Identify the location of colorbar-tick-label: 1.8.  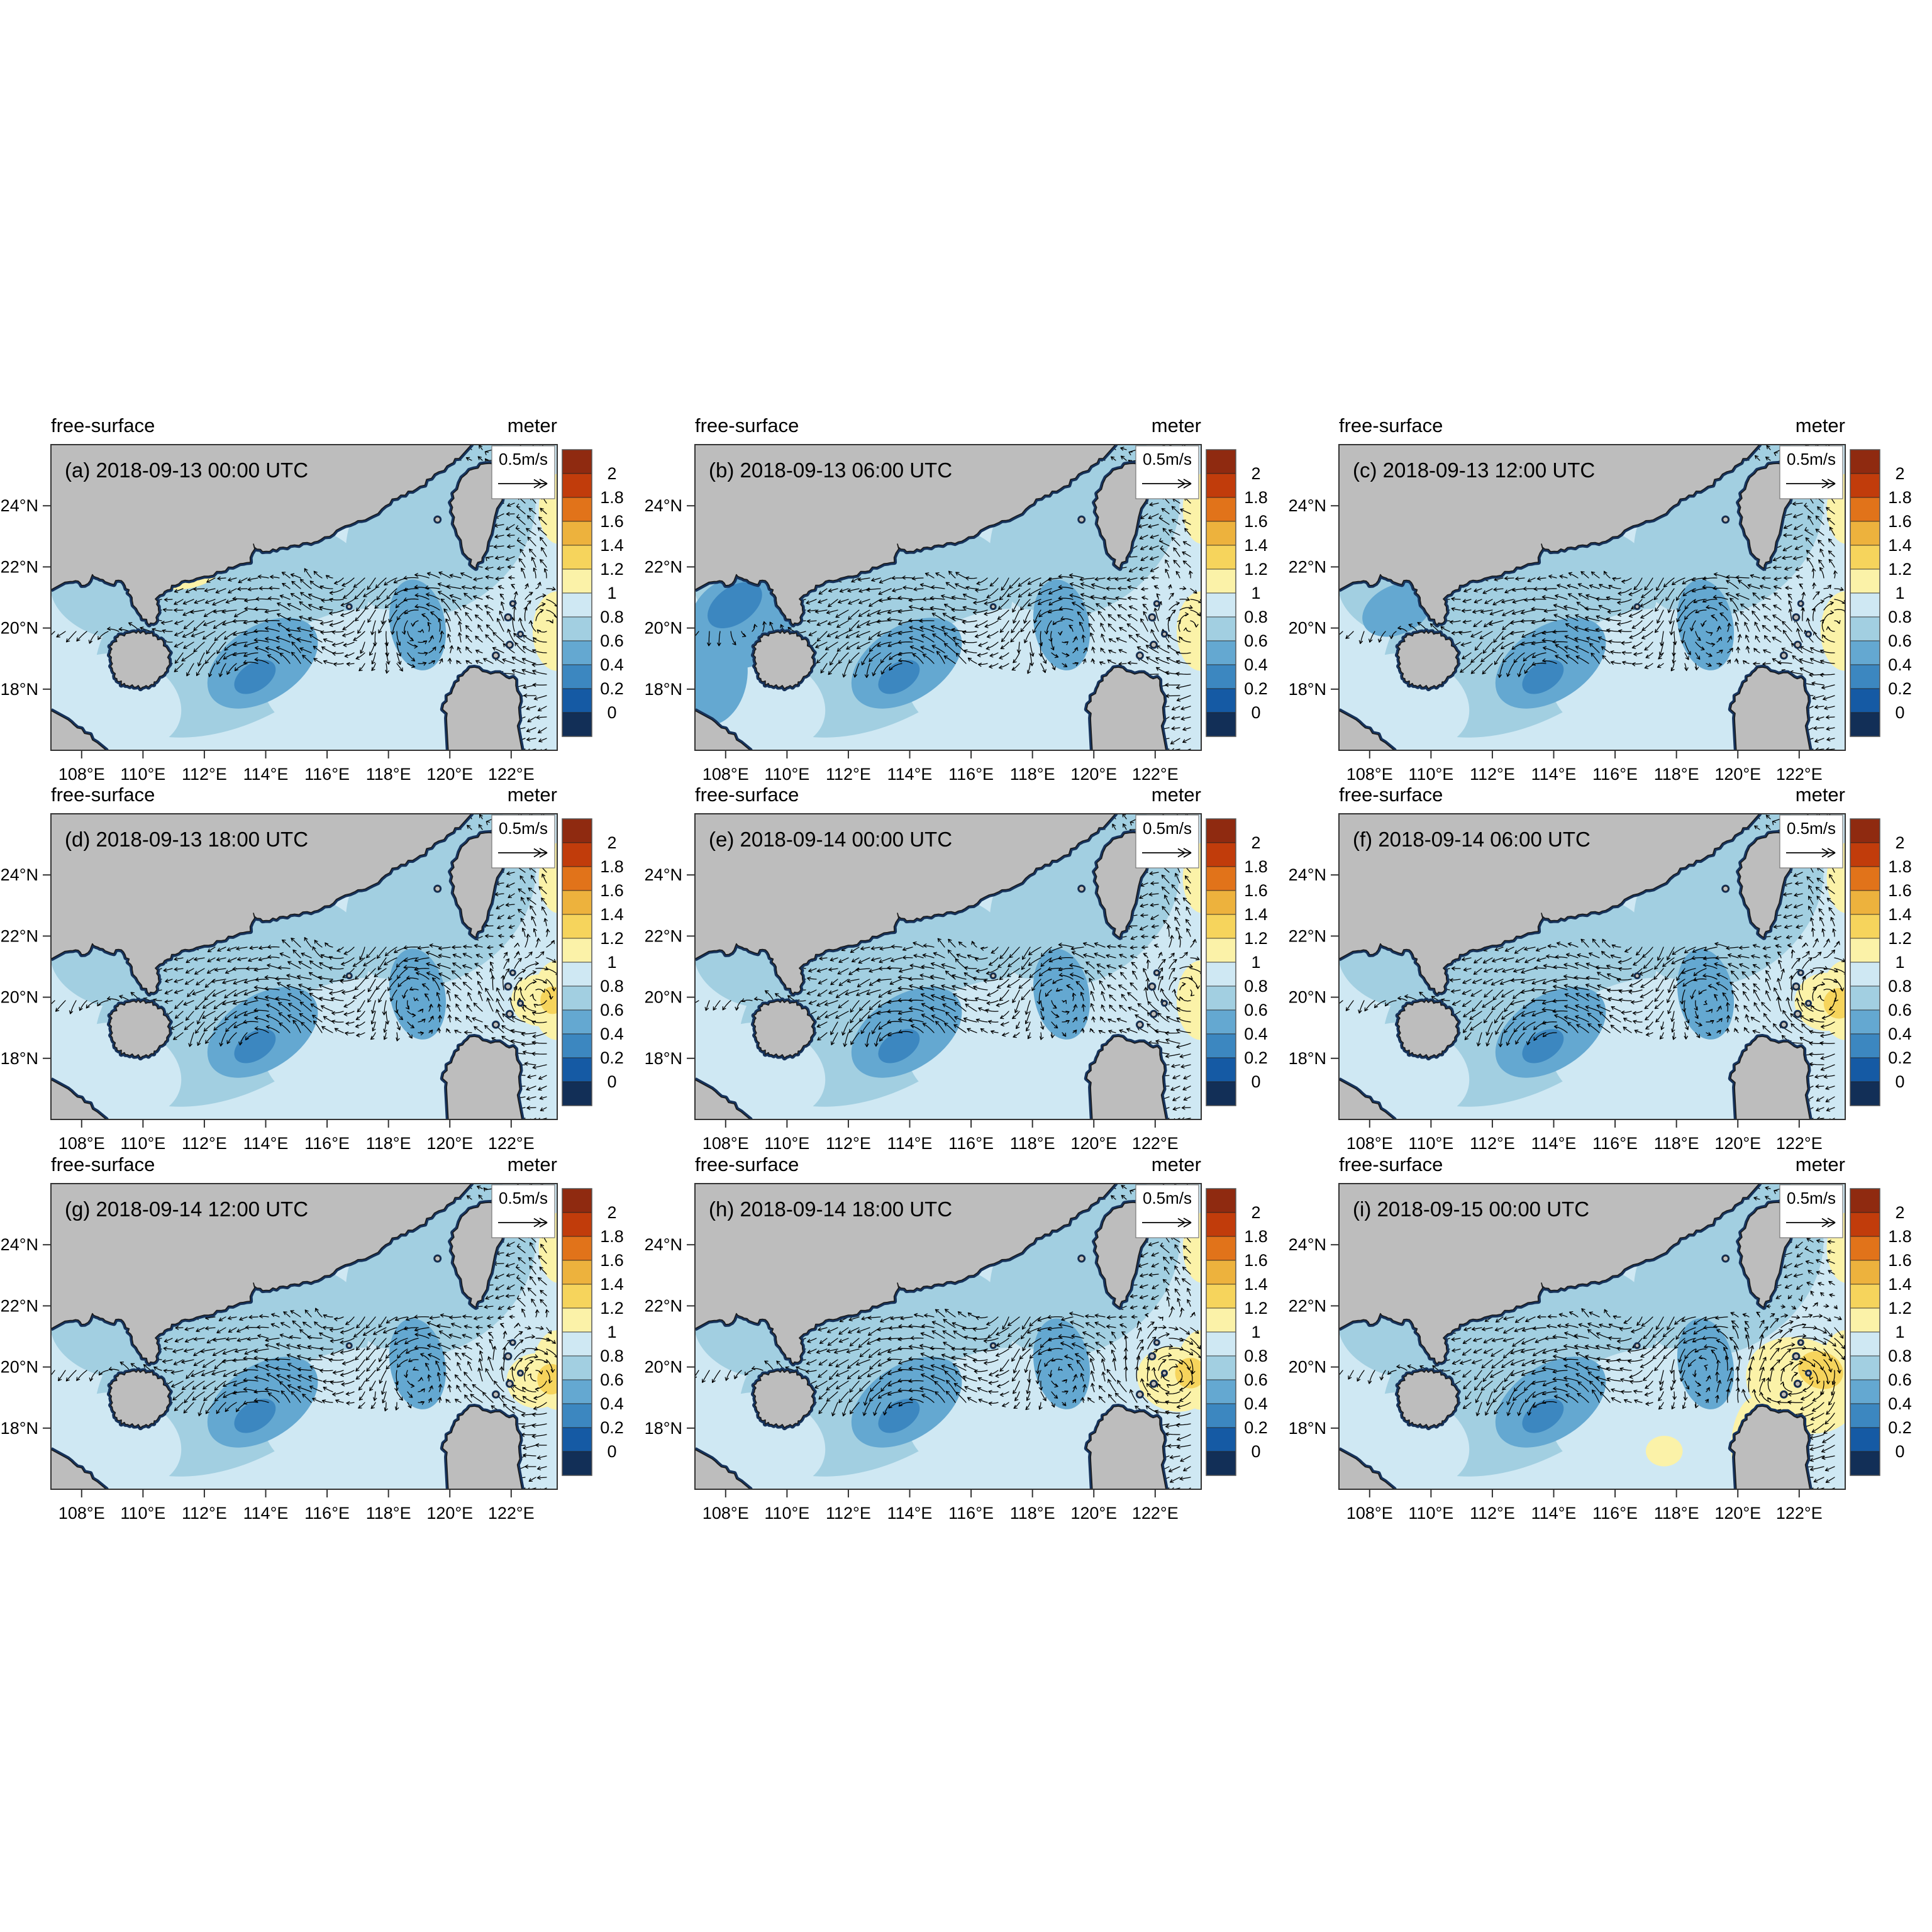
(1900, 866).